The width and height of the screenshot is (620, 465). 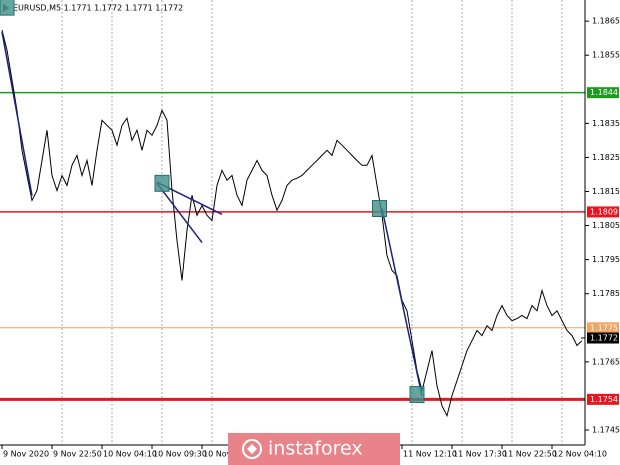 What do you see at coordinates (580, 454) in the screenshot?
I see `x-tick-label: 12 Nov 04:10` at bounding box center [580, 454].